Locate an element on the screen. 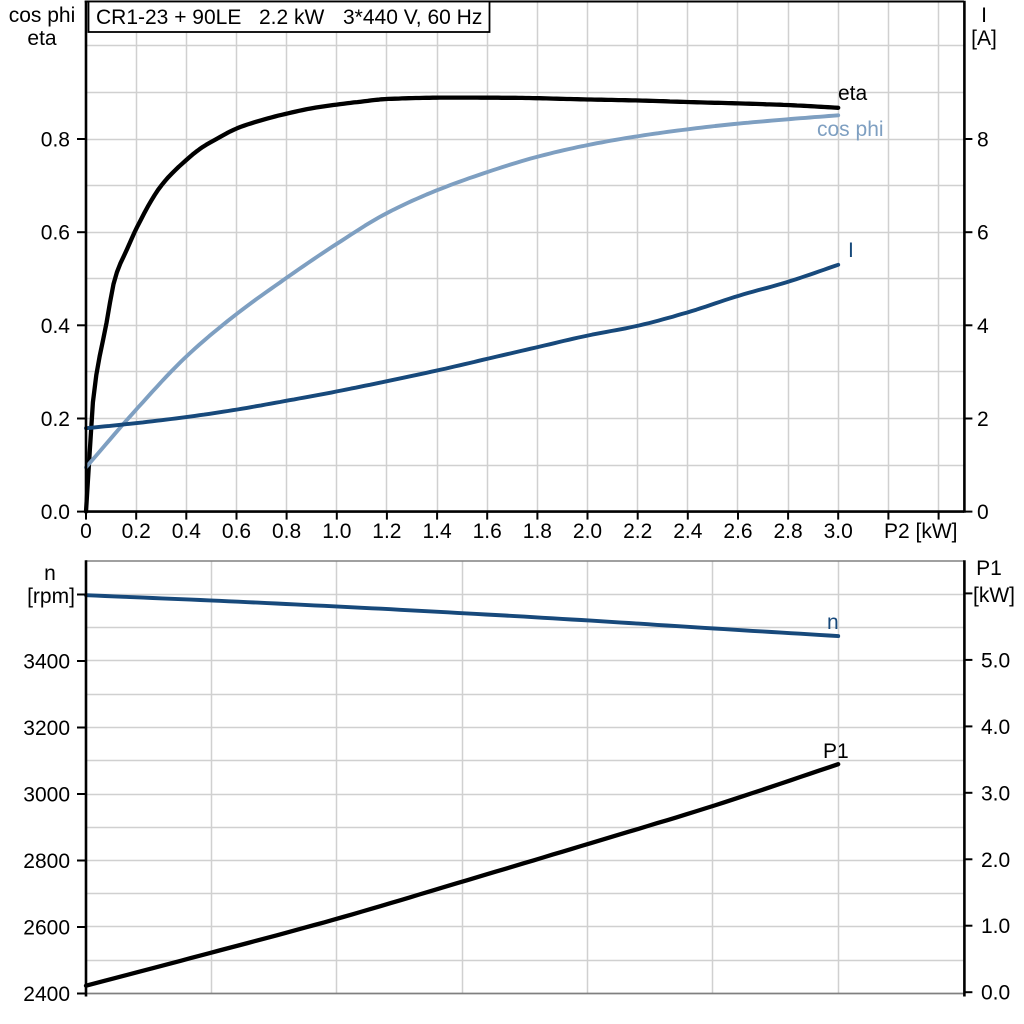  svg-text: 3000 is located at coordinates (46, 795).